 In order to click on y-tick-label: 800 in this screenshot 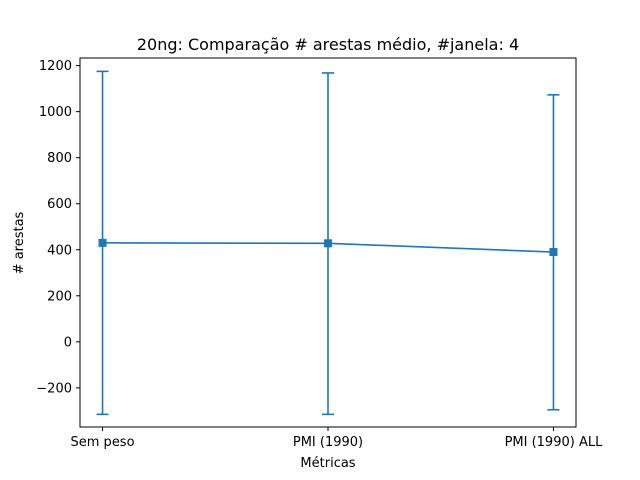, I will do `click(59, 158)`.